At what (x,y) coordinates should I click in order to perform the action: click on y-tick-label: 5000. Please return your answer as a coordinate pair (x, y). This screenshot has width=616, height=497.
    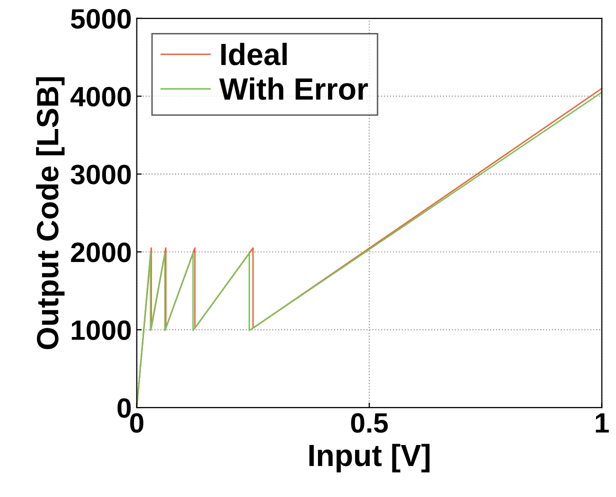
    Looking at the image, I should click on (100, 19).